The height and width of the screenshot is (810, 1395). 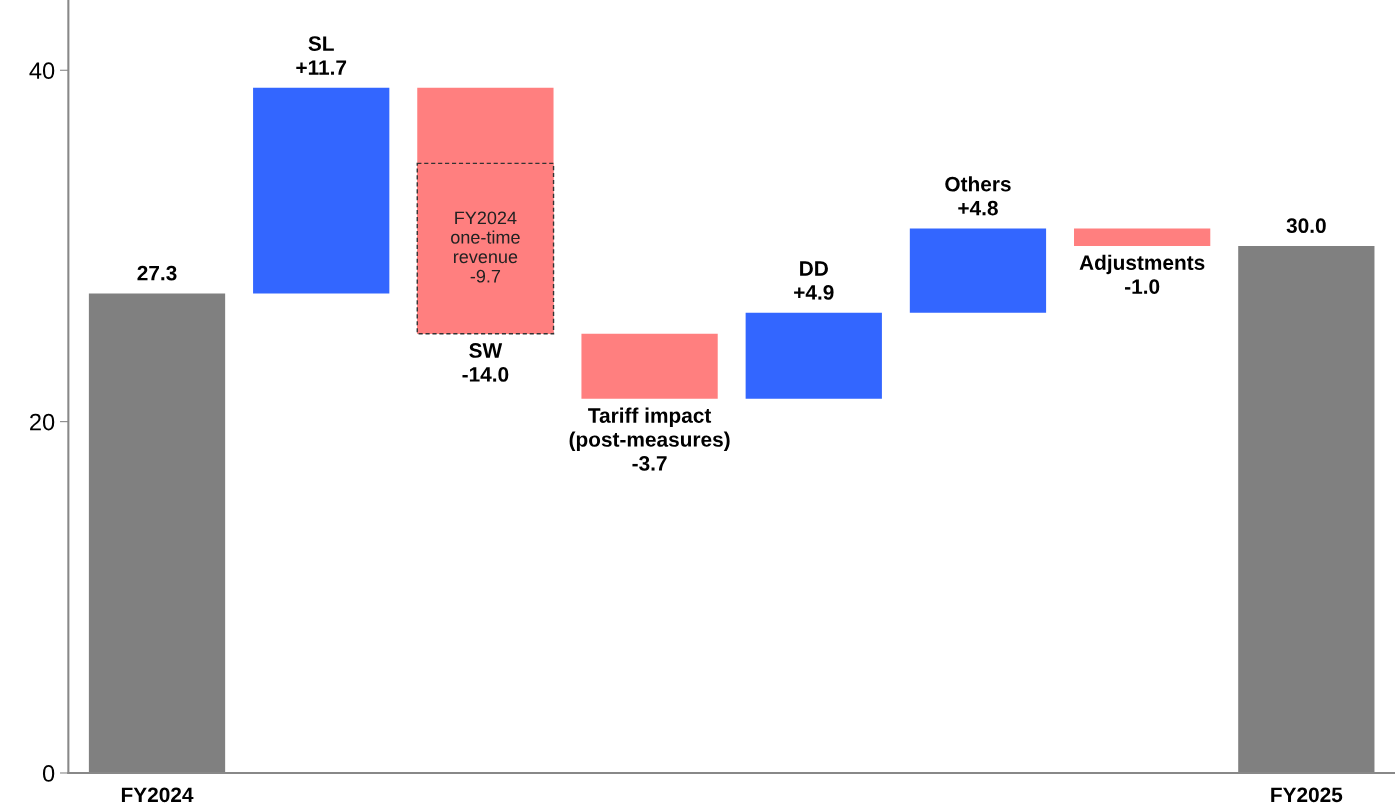 What do you see at coordinates (1142, 274) in the screenshot?
I see `data-label: Adjustments -1.0` at bounding box center [1142, 274].